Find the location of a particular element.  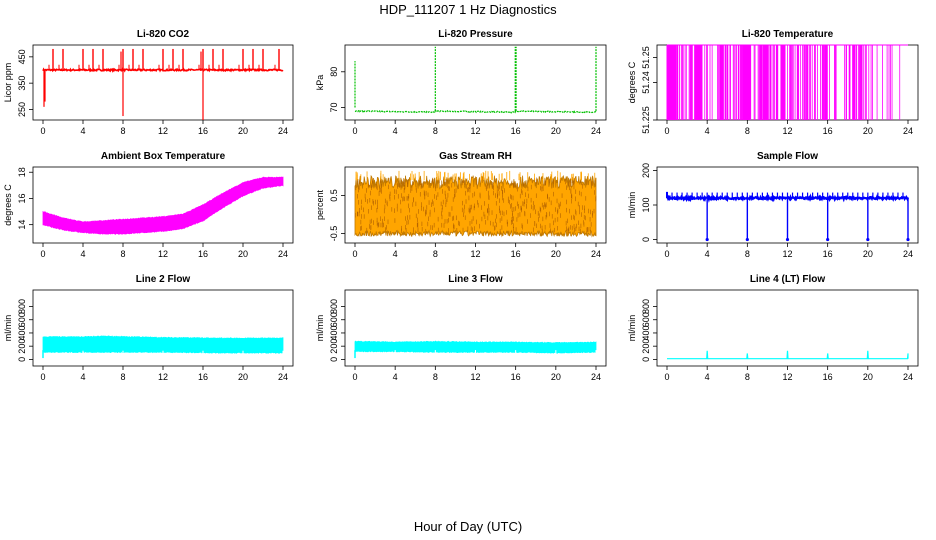

y-tick-label: 70 is located at coordinates (334, 107).